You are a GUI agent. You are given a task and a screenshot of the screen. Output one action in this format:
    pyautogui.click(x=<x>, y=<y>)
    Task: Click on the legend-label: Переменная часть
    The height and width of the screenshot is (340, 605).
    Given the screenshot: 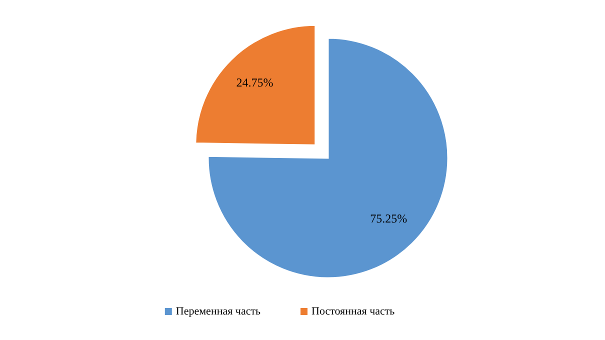 What is the action you would take?
    pyautogui.click(x=218, y=312)
    